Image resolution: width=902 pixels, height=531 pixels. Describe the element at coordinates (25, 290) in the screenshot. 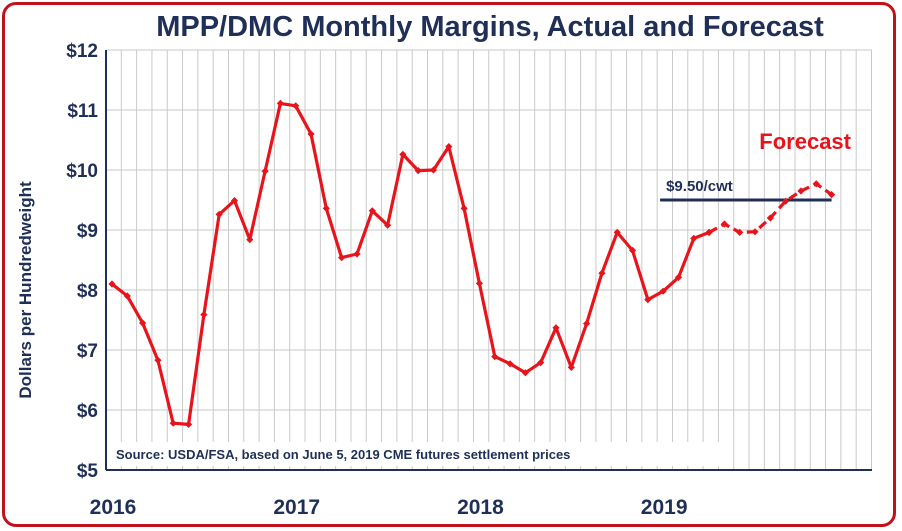

I see `y-axis-label: Dollars per Hundredweight` at that location.